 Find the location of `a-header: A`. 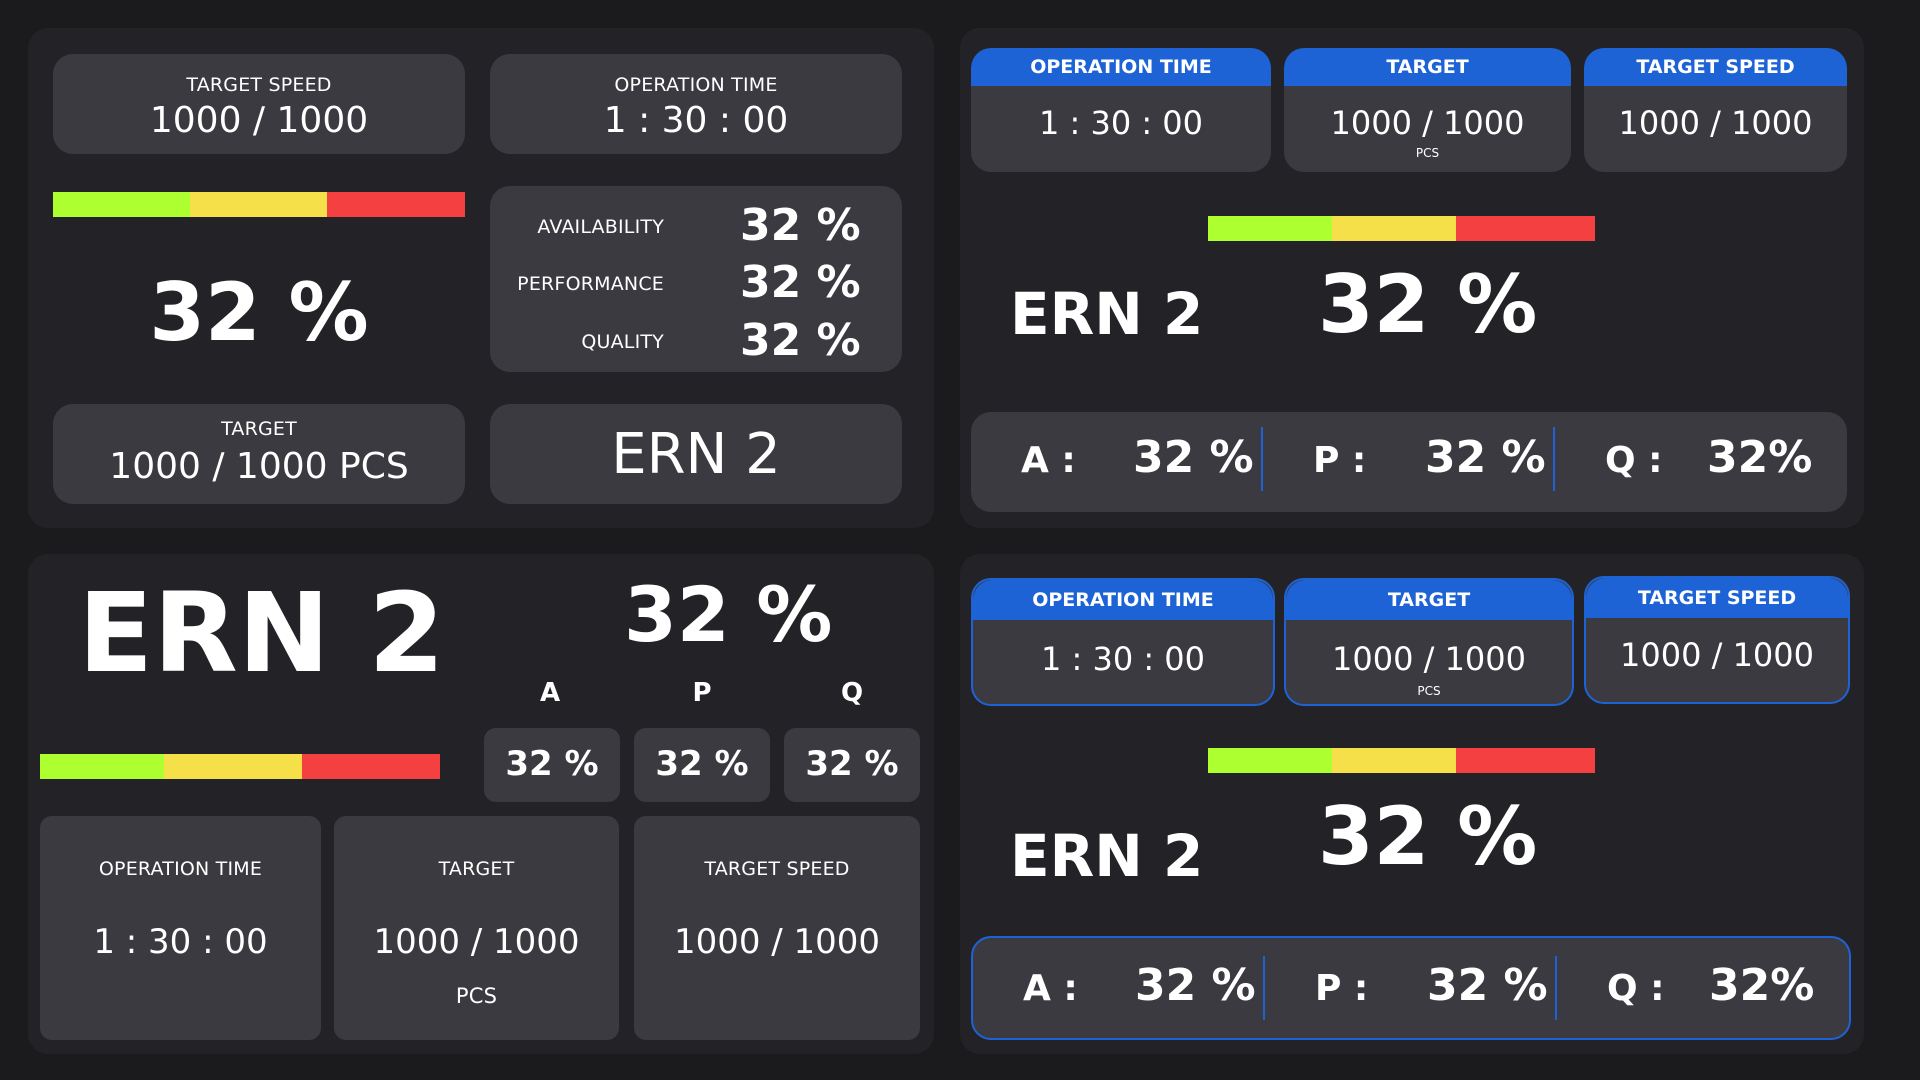

a-header: A is located at coordinates (550, 693).